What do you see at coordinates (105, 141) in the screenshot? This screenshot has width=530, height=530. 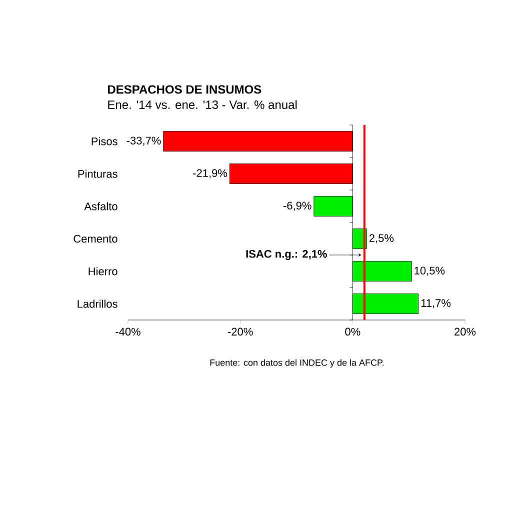 I see `y-tick-label: Pisos` at bounding box center [105, 141].